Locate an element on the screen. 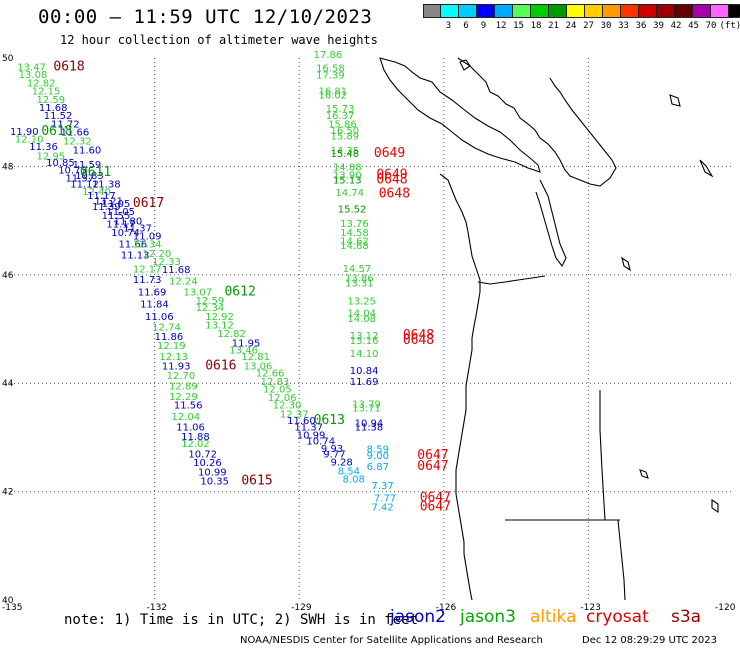 The image size is (740, 650). lon-label: -129 is located at coordinates (301, 608).